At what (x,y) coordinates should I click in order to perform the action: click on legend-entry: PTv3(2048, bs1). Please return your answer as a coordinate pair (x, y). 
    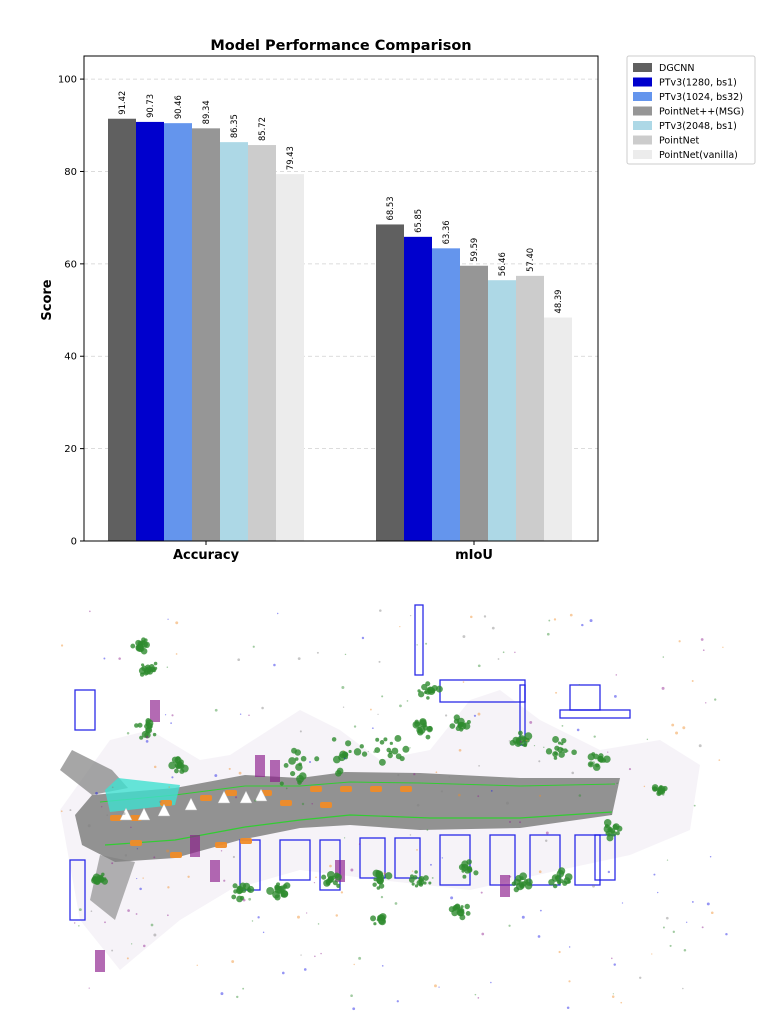
    Looking at the image, I should click on (698, 126).